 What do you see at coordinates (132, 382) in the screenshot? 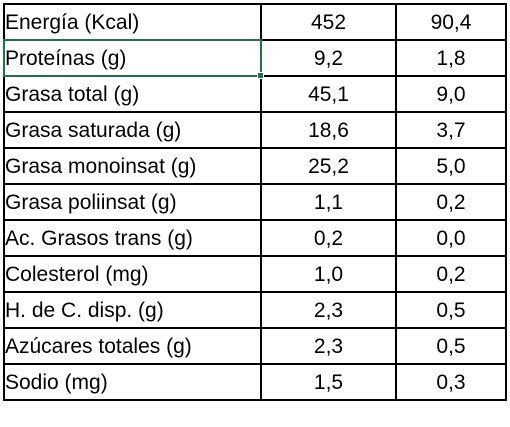
I see `nutrient-name-cell: Sodio (mg)` at bounding box center [132, 382].